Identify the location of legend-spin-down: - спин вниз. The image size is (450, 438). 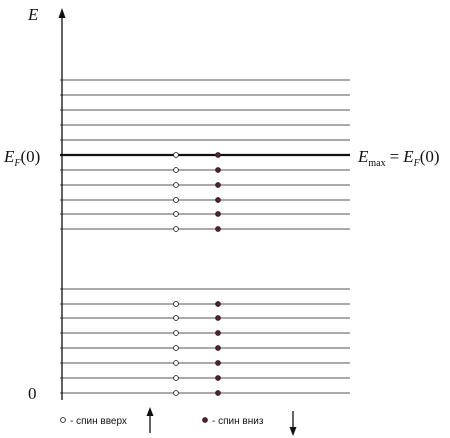
(238, 421).